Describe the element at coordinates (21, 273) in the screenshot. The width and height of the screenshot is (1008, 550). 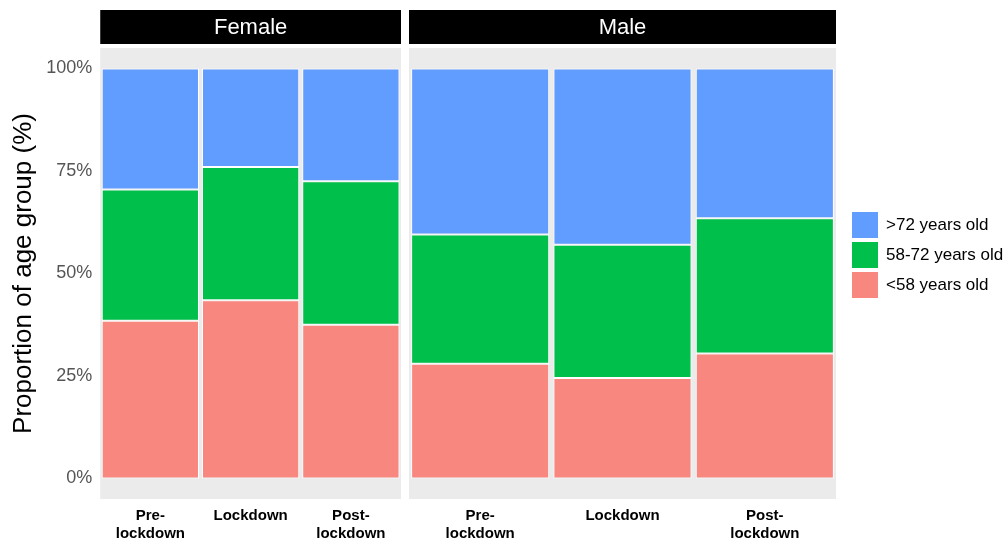
I see `y-axis-title: Proportion of age group (%)` at that location.